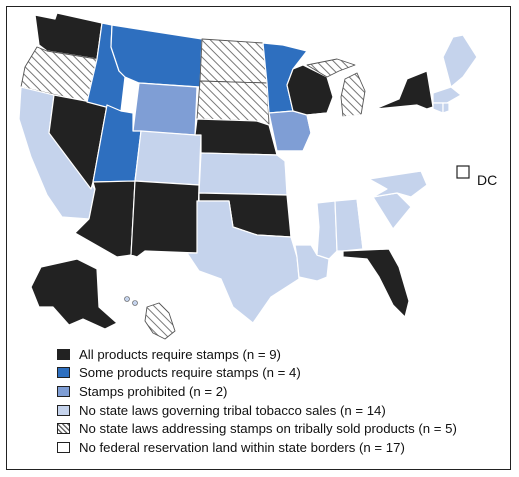 This screenshot has height=477, width=519. I want to click on state-pennsylvania, so click(399, 121).